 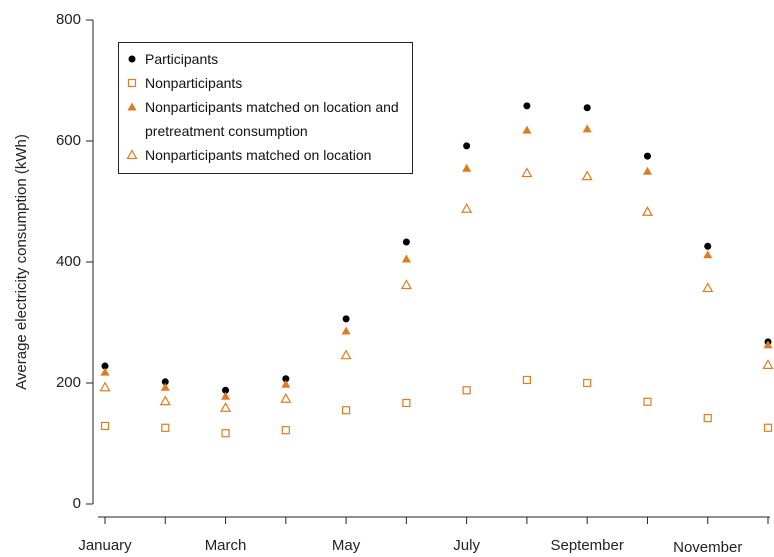 What do you see at coordinates (105, 545) in the screenshot?
I see `x-tick-label: January` at bounding box center [105, 545].